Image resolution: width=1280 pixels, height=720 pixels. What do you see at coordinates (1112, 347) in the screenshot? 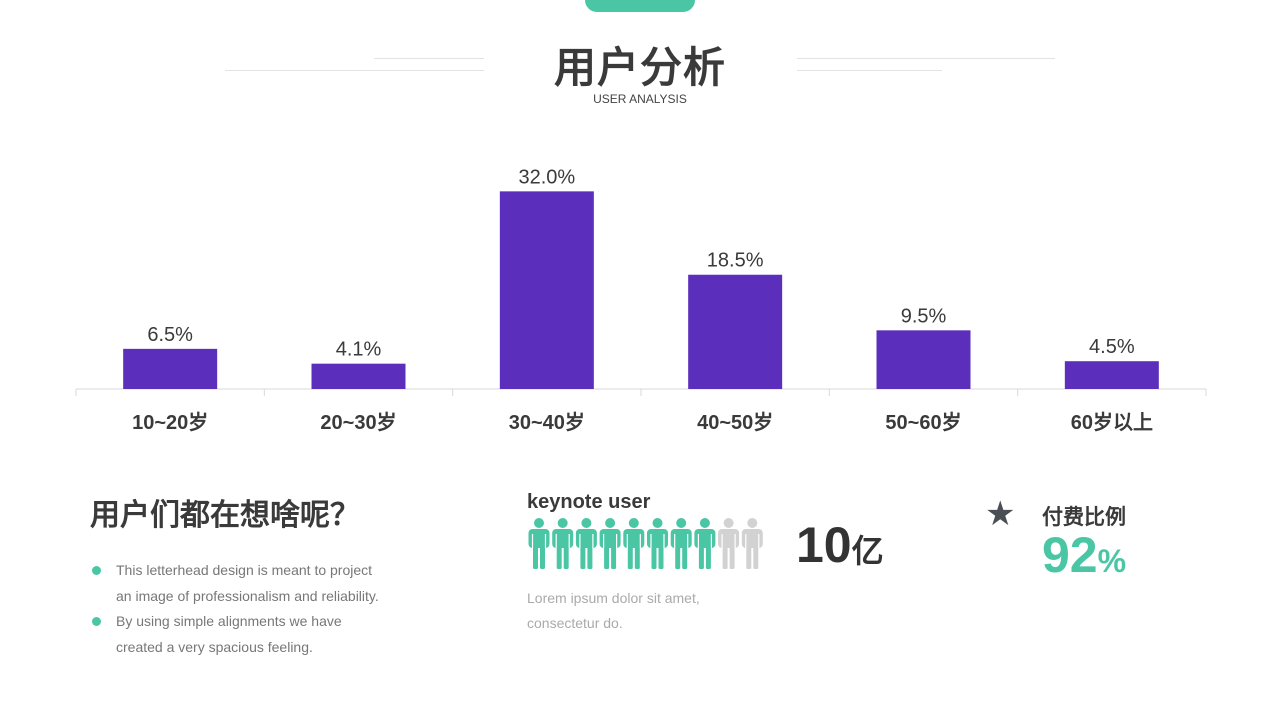
I see `bar-value-label: 4.5%` at bounding box center [1112, 347].